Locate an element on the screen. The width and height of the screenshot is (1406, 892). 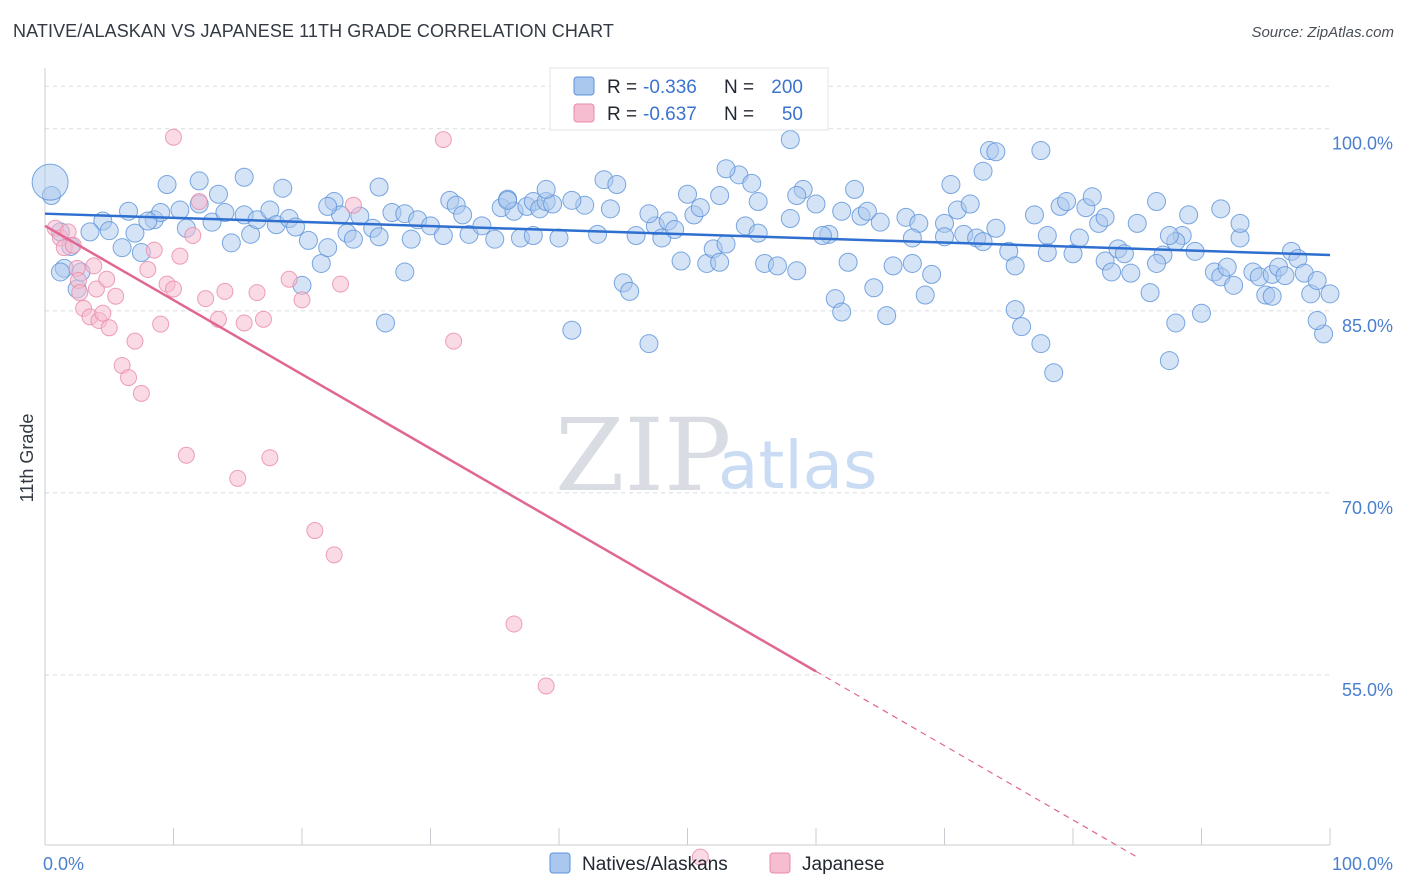
source-note: Source: ZipAtlas.com is located at coordinates (1322, 32).